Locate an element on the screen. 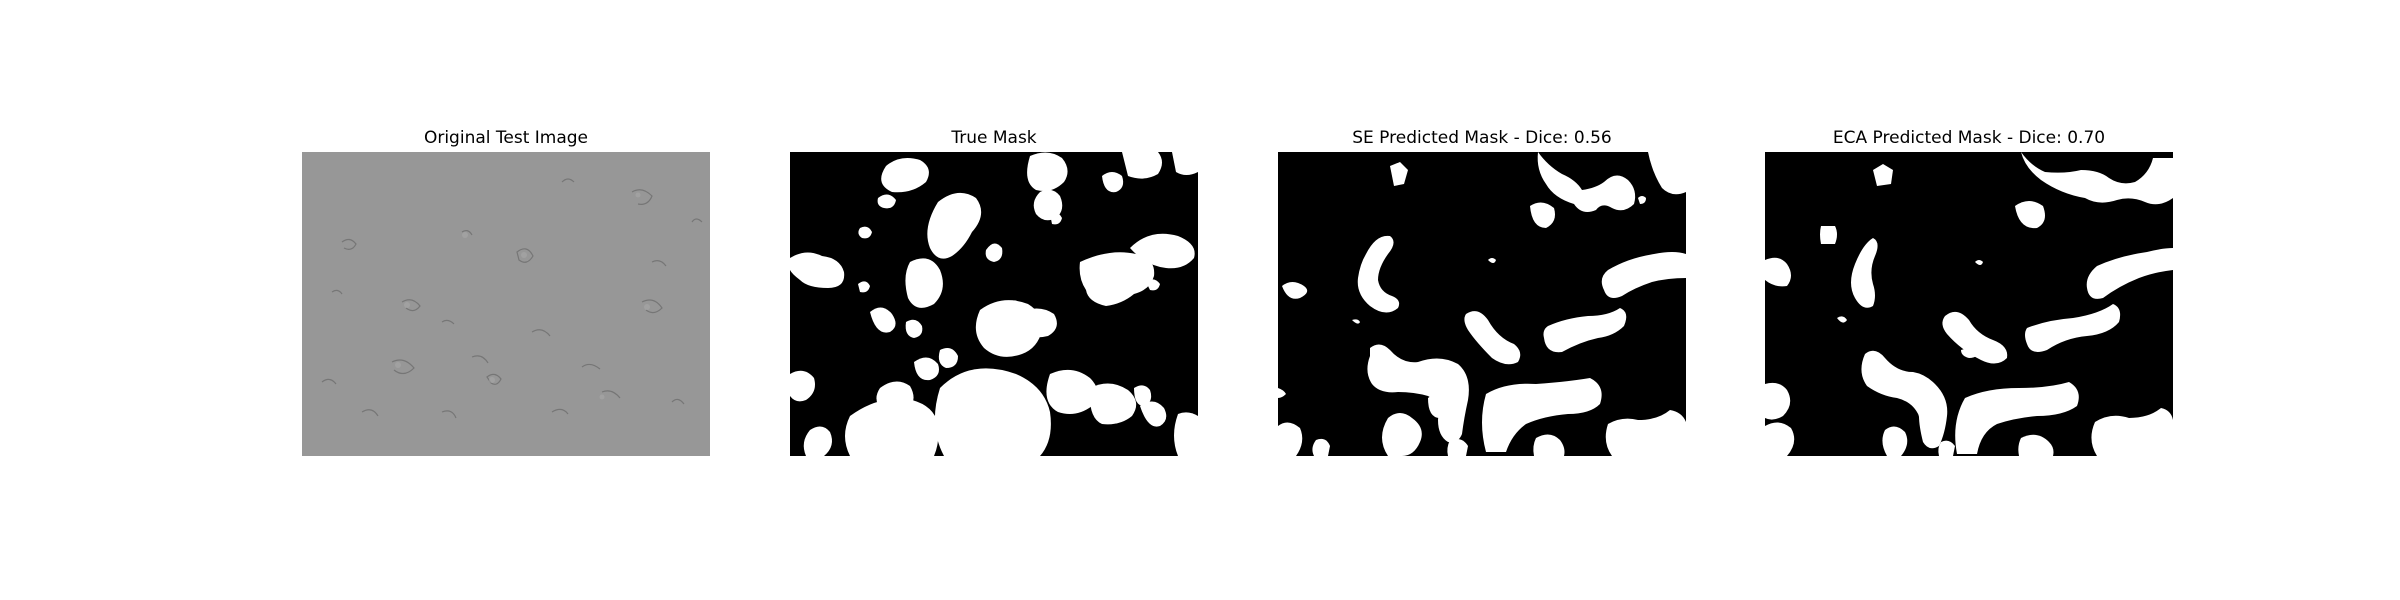  panel-true-mask: True Mask is located at coordinates (994, 292).